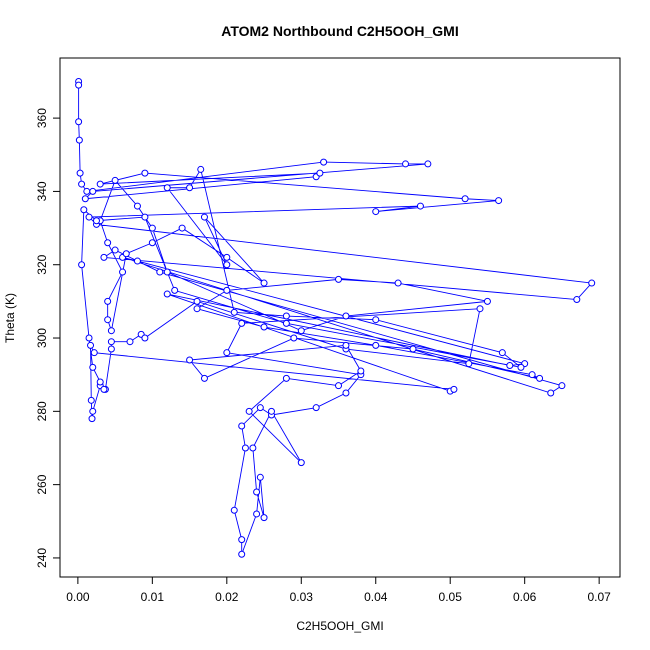 This screenshot has width=650, height=650. What do you see at coordinates (42, 558) in the screenshot?
I see `y-tick-label: 240` at bounding box center [42, 558].